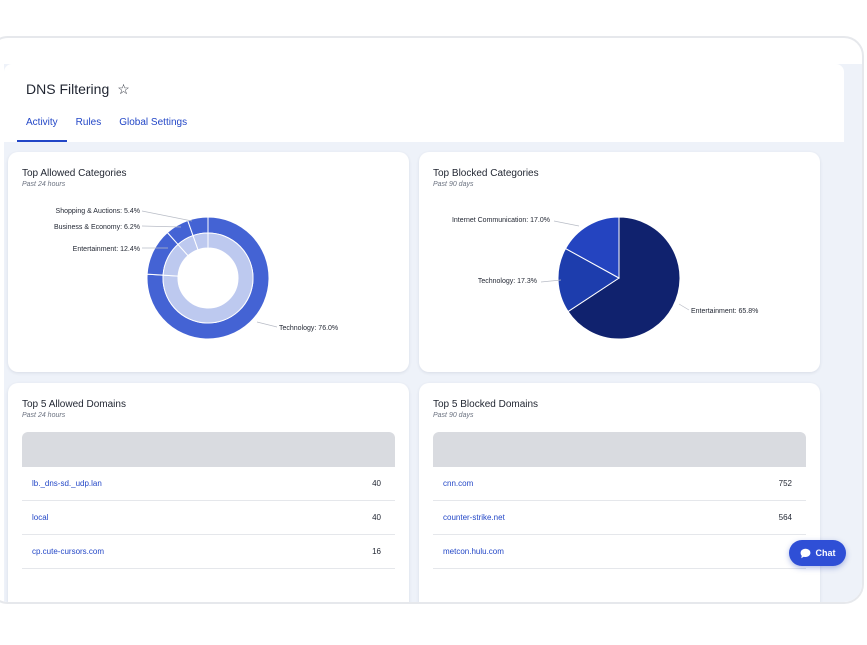 Image resolution: width=867 pixels, height=645 pixels. I want to click on query-count: 16, so click(376, 551).